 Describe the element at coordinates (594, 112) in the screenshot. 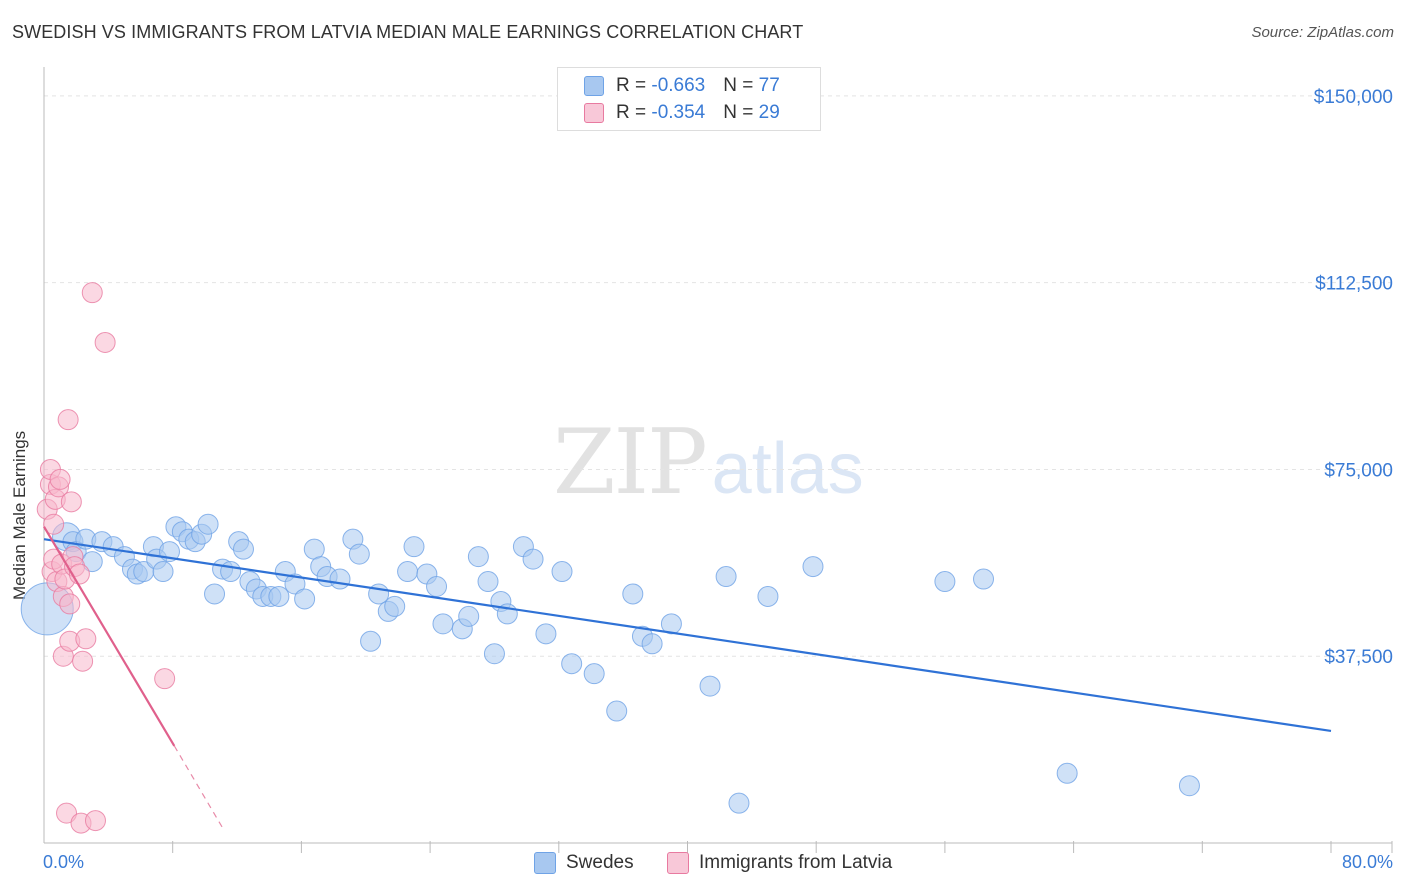

I see `legend-swatch-latvia` at that location.